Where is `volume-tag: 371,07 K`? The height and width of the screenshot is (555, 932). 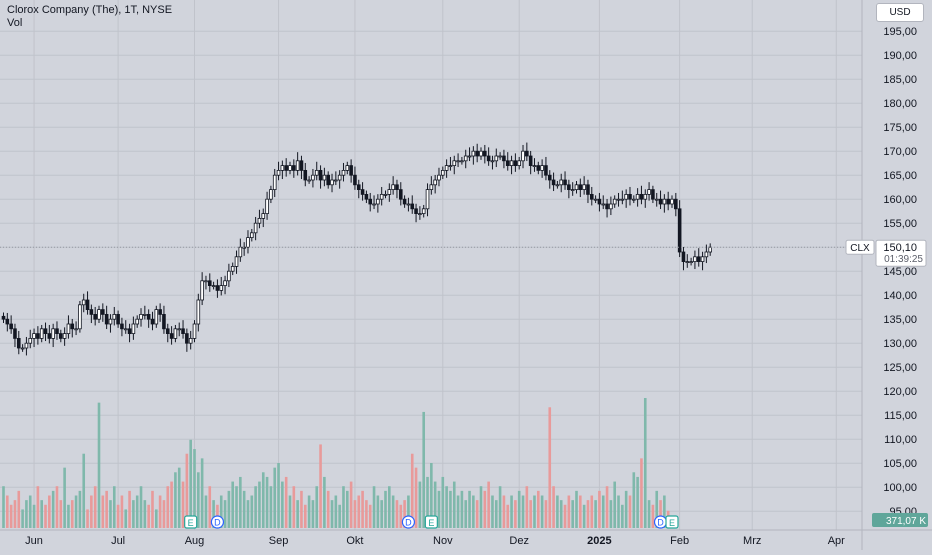
volume-tag: 371,07 K is located at coordinates (900, 520).